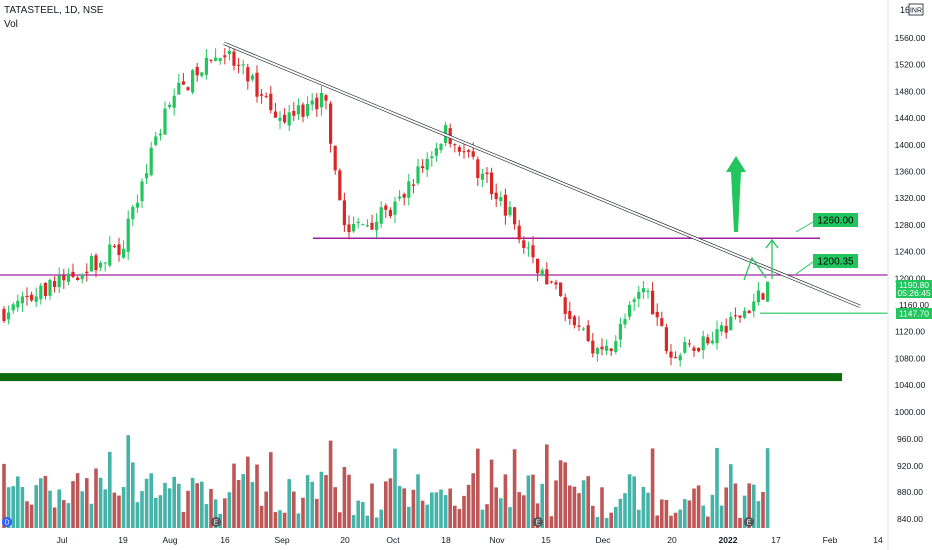  I want to click on time-tick-label: 2022, so click(728, 540).